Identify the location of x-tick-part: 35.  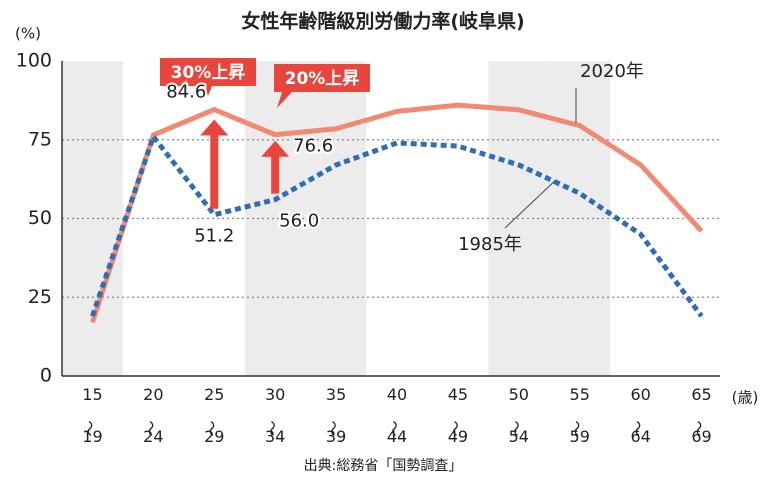
(336, 394).